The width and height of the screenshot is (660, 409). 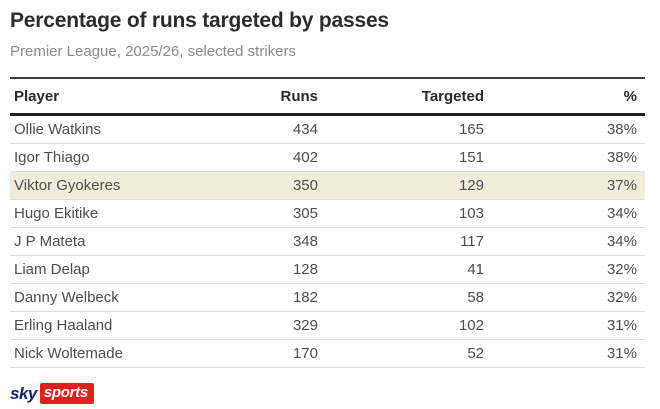 I want to click on runs-cell: 170, so click(x=264, y=353).